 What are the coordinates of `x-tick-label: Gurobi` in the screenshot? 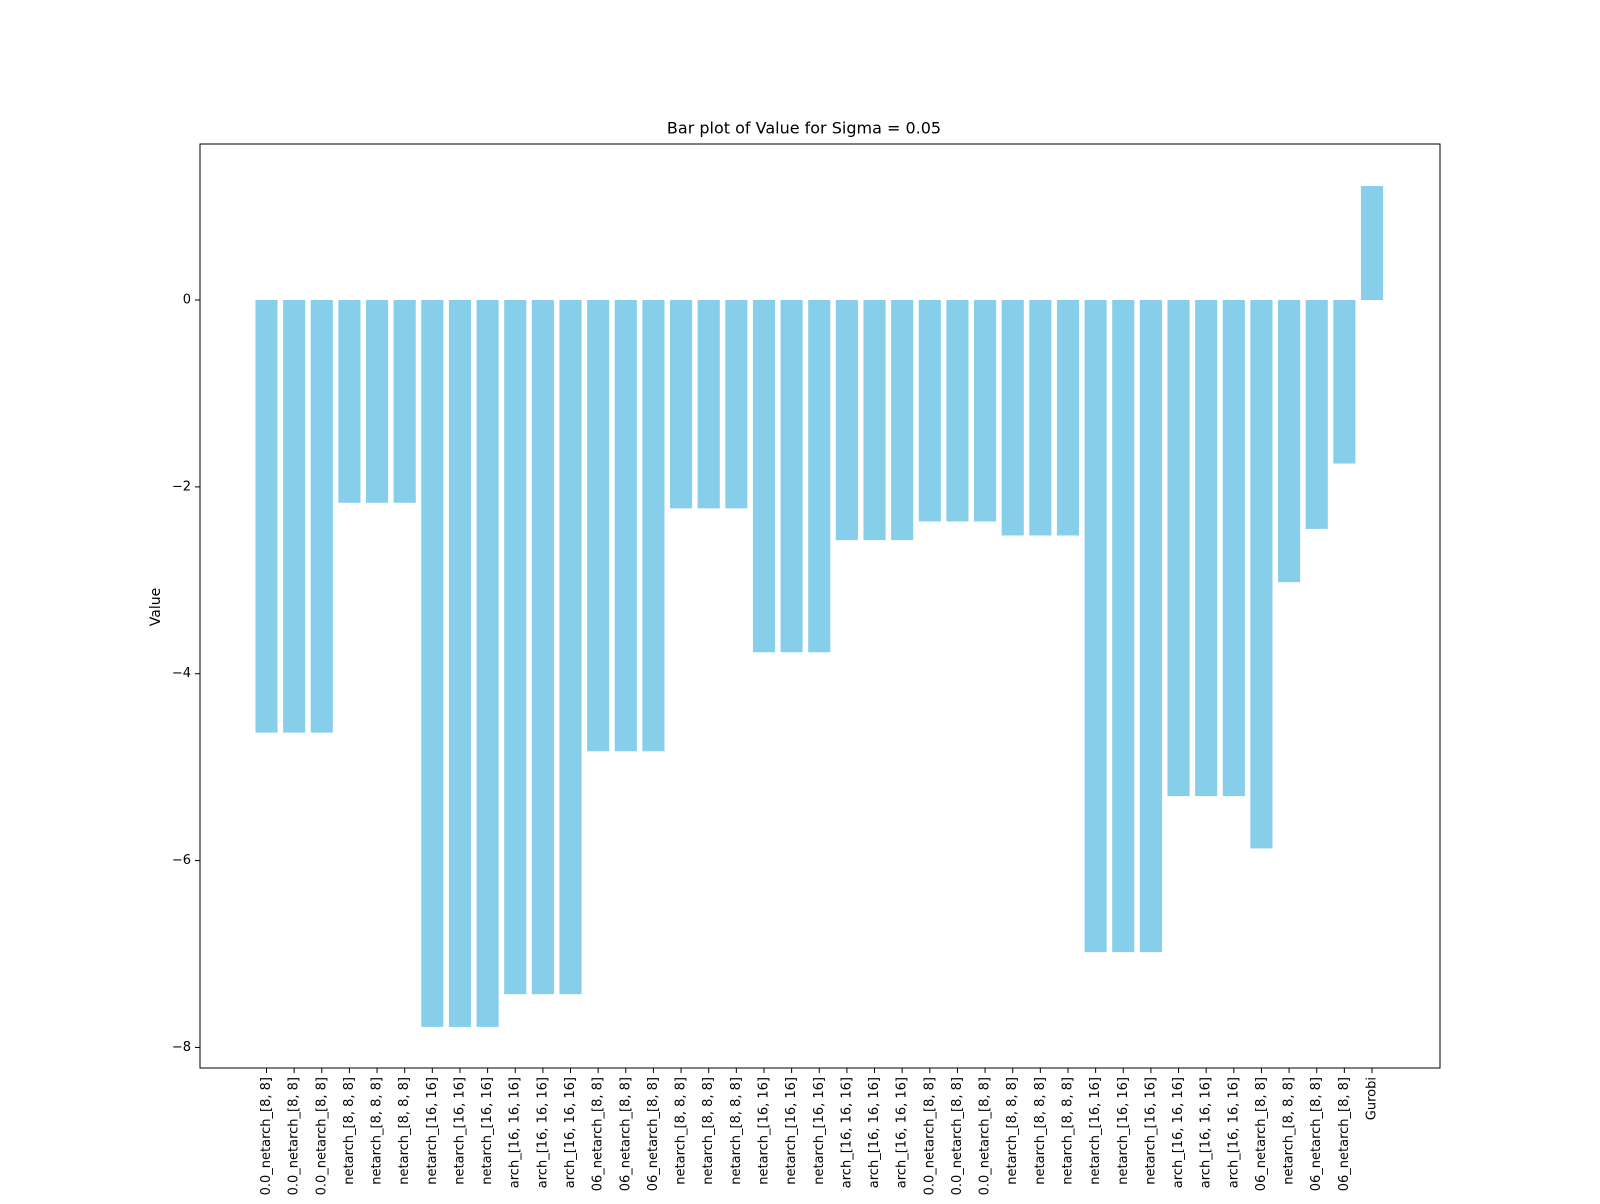 It's located at (1372, 1098).